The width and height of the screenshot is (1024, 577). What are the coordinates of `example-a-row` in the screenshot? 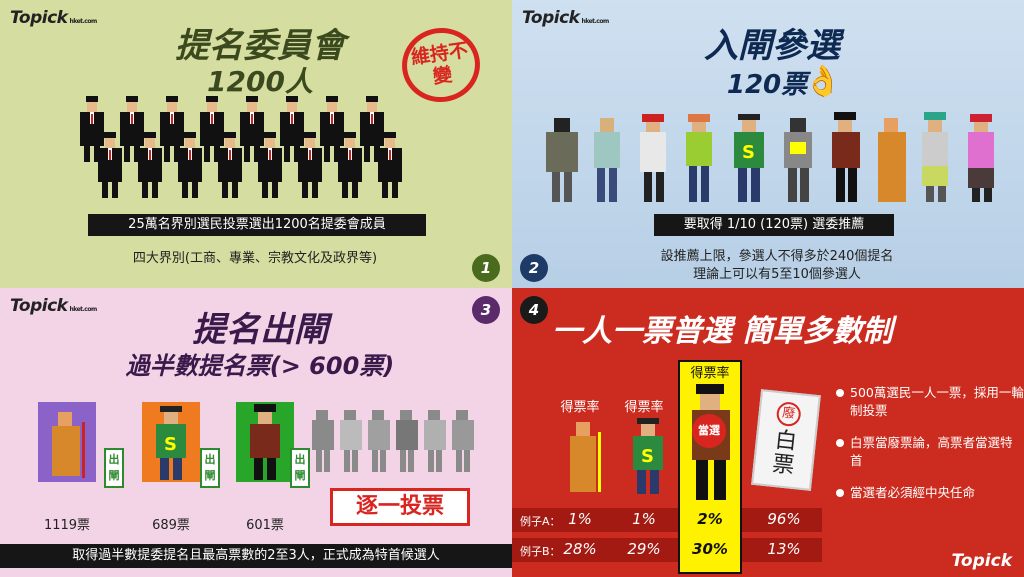 It's located at (667, 520).